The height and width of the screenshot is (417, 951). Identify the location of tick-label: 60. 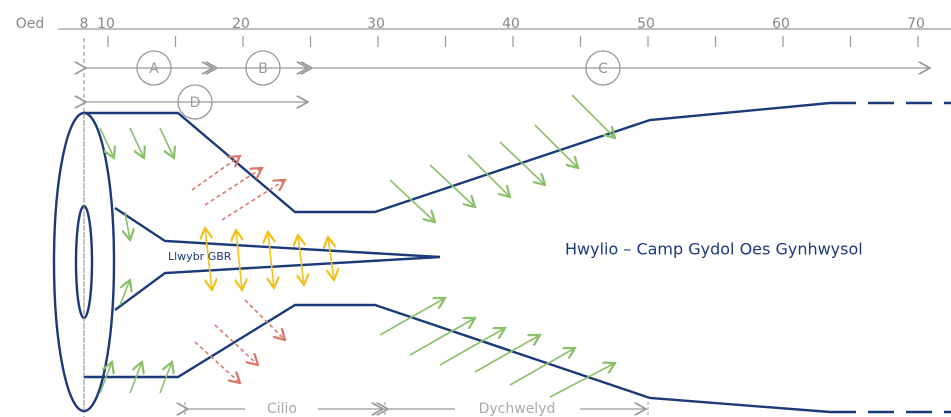
(781, 24).